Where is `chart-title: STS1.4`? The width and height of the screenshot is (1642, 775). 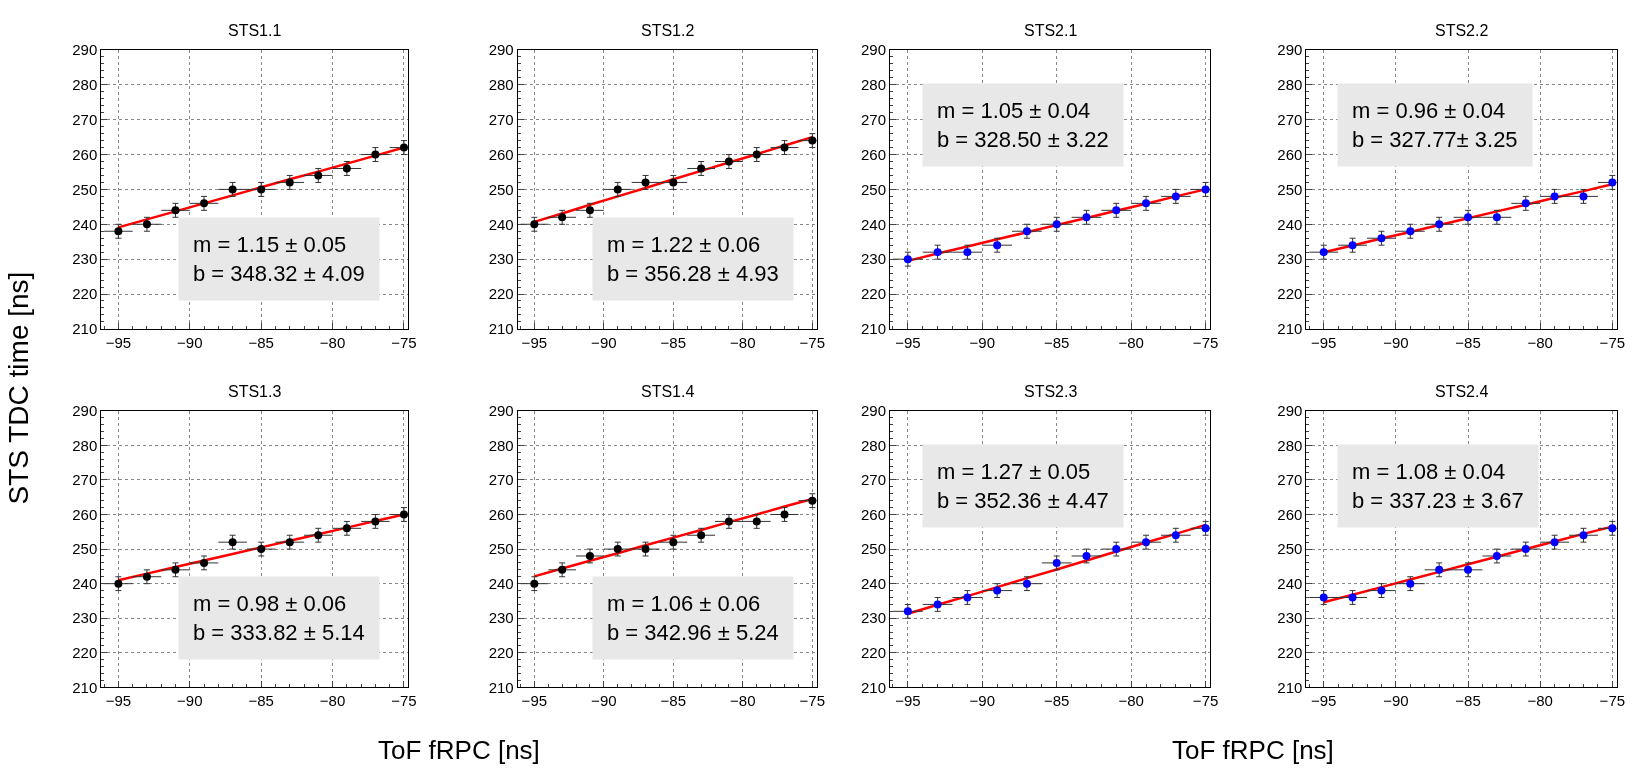 chart-title: STS1.4 is located at coordinates (668, 391).